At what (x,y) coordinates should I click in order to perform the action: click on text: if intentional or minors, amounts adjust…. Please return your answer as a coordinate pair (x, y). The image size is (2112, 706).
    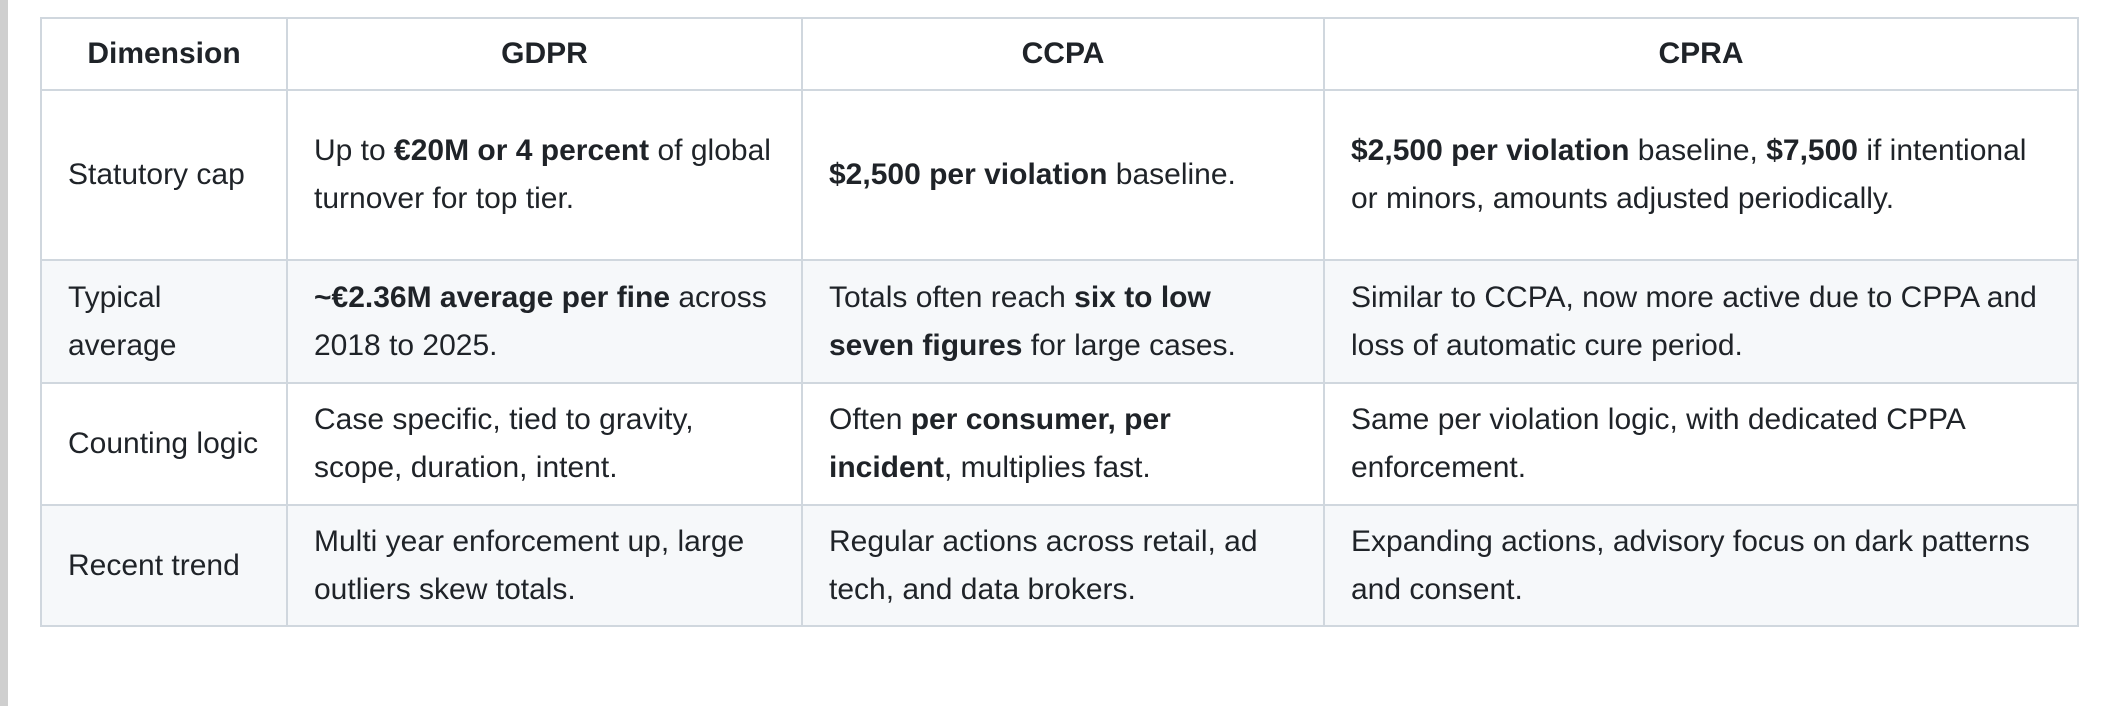
    Looking at the image, I should click on (1689, 174).